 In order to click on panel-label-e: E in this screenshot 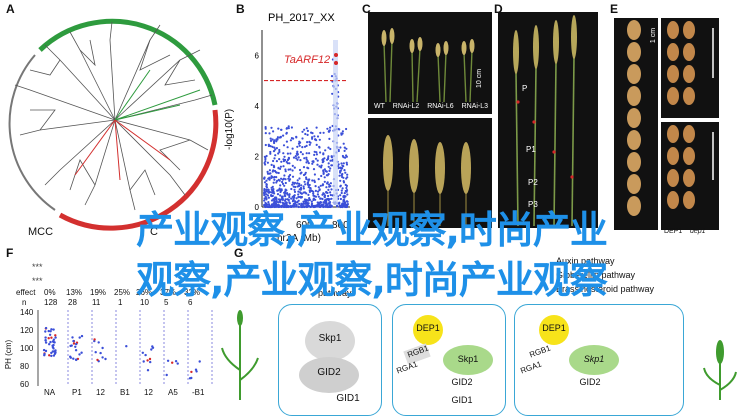, I will do `click(614, 9)`.